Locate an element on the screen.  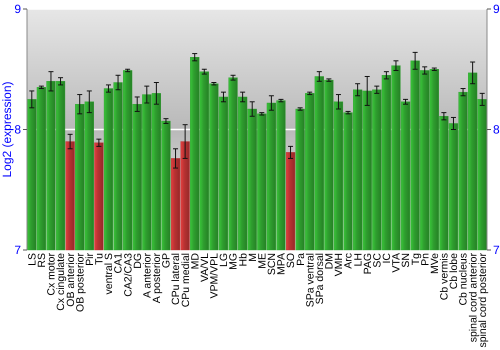
x-tick-label: VA/VL is located at coordinates (204, 267).